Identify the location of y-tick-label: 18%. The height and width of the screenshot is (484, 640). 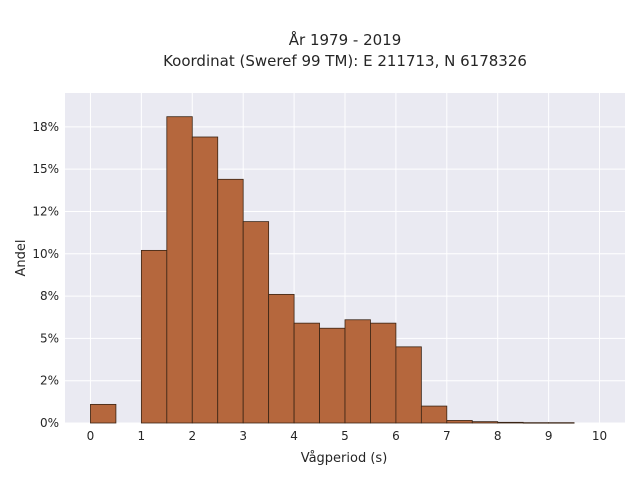
(45, 127).